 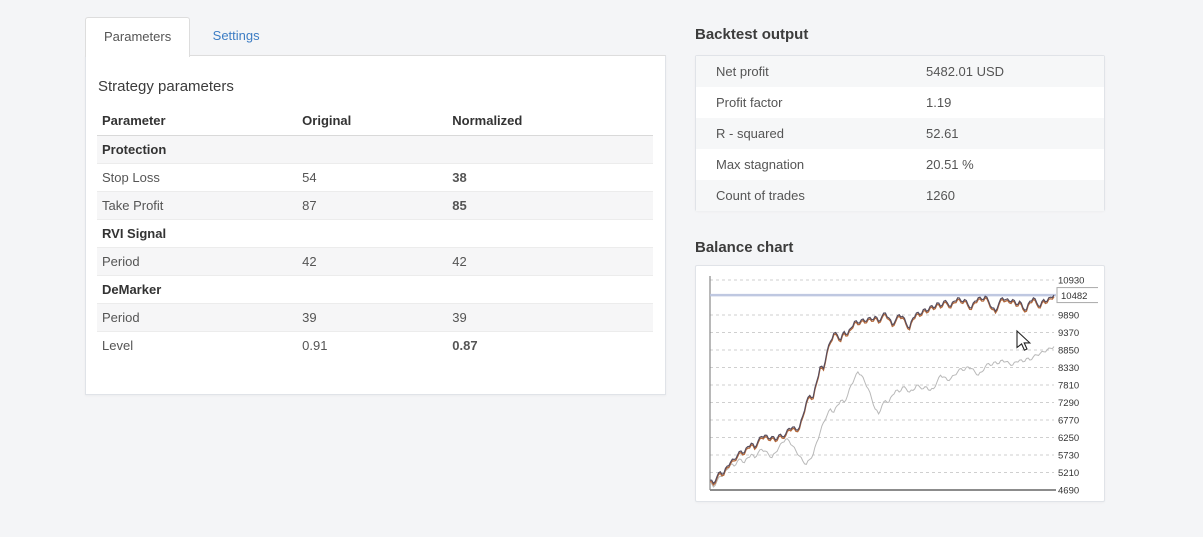 I want to click on table-row: Max stagnation 20.51 %, so click(x=900, y=164).